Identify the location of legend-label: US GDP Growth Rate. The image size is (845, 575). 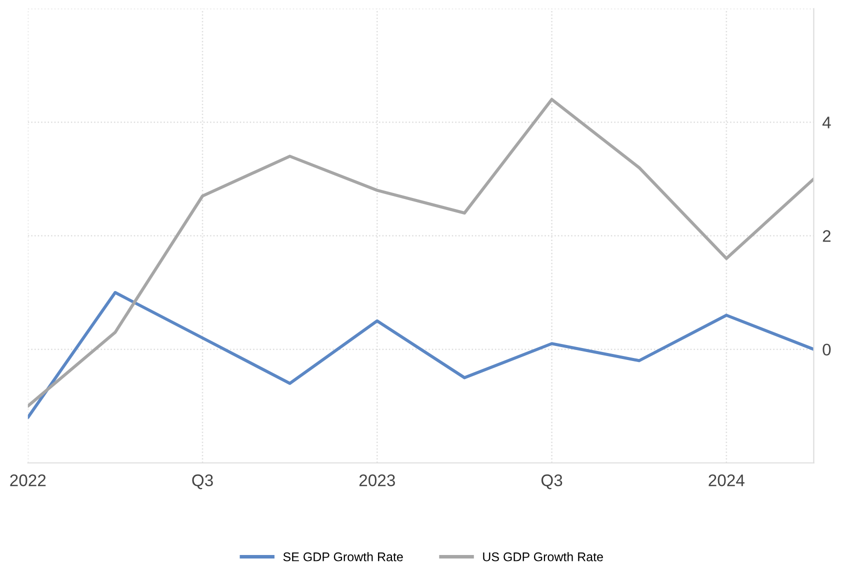
(543, 557).